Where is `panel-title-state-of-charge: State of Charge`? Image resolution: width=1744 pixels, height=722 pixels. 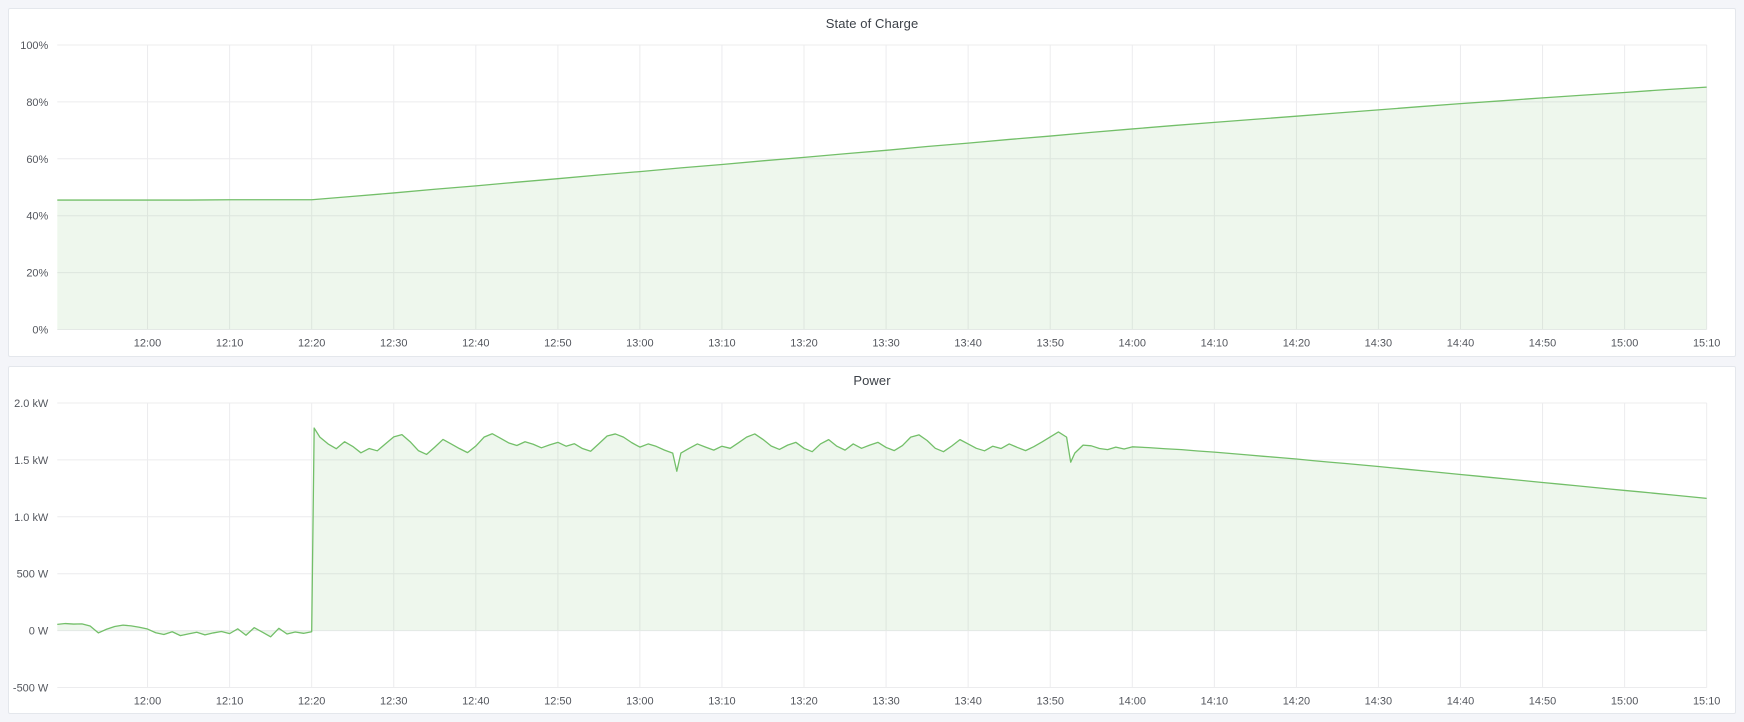 panel-title-state-of-charge: State of Charge is located at coordinates (872, 23).